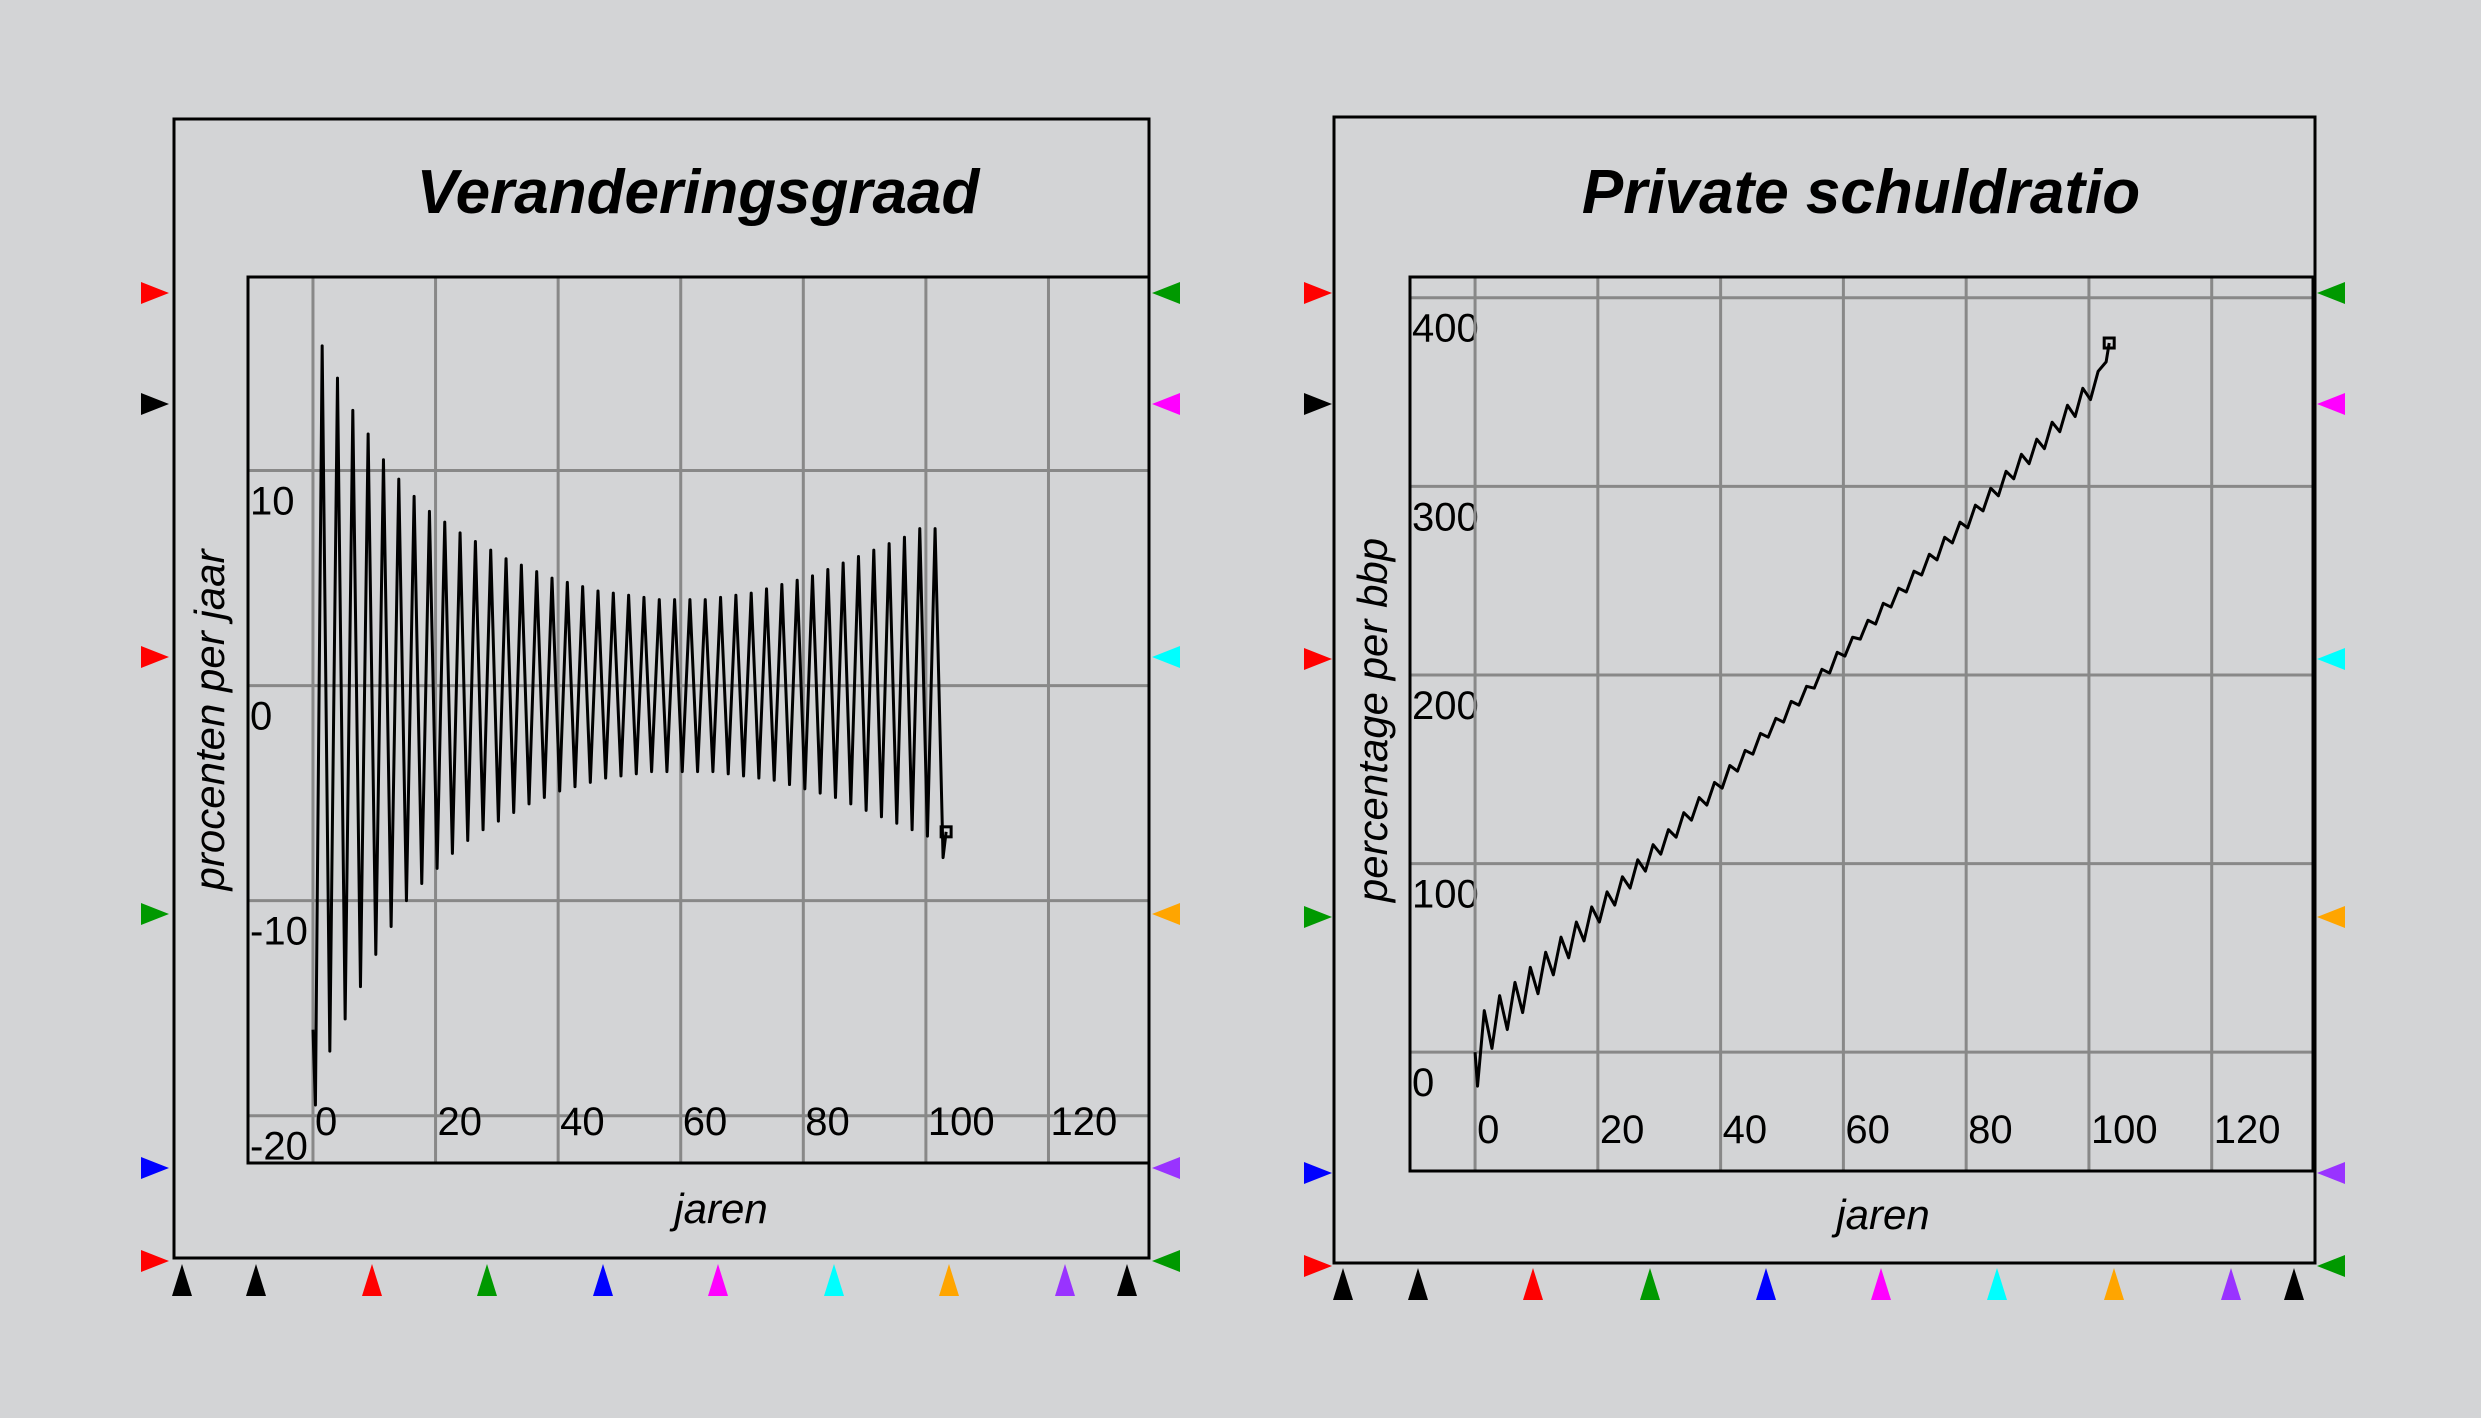  Describe the element at coordinates (1445, 706) in the screenshot. I see `y-tick-label: 200` at that location.